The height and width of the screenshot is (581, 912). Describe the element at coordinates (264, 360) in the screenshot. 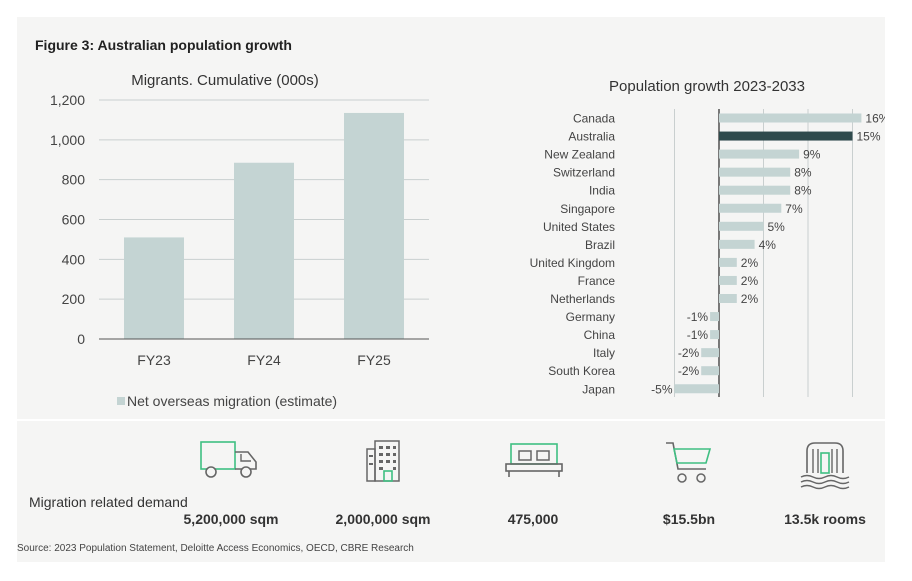

I see `x-tick-label: FY24` at that location.